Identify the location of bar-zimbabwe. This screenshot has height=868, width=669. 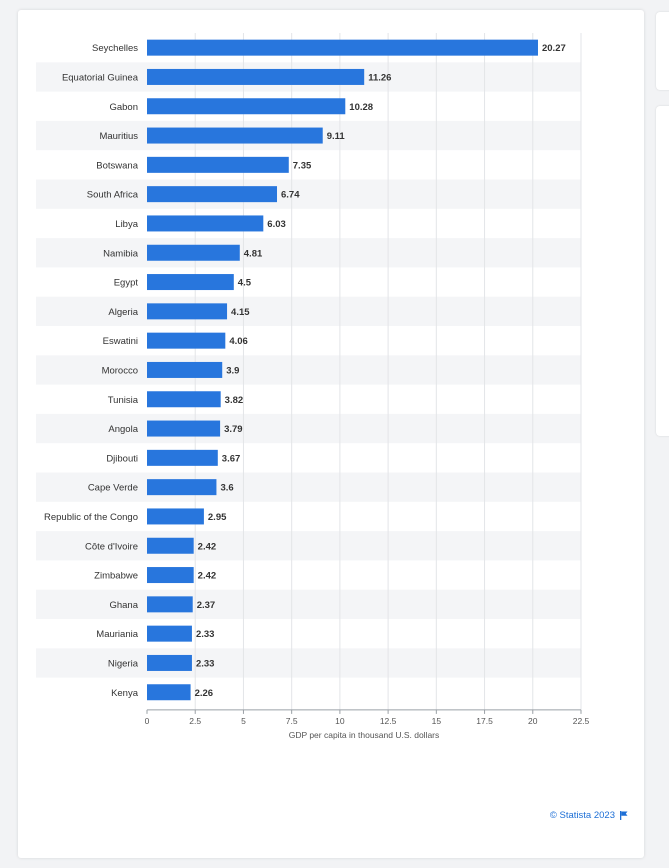
(170, 575).